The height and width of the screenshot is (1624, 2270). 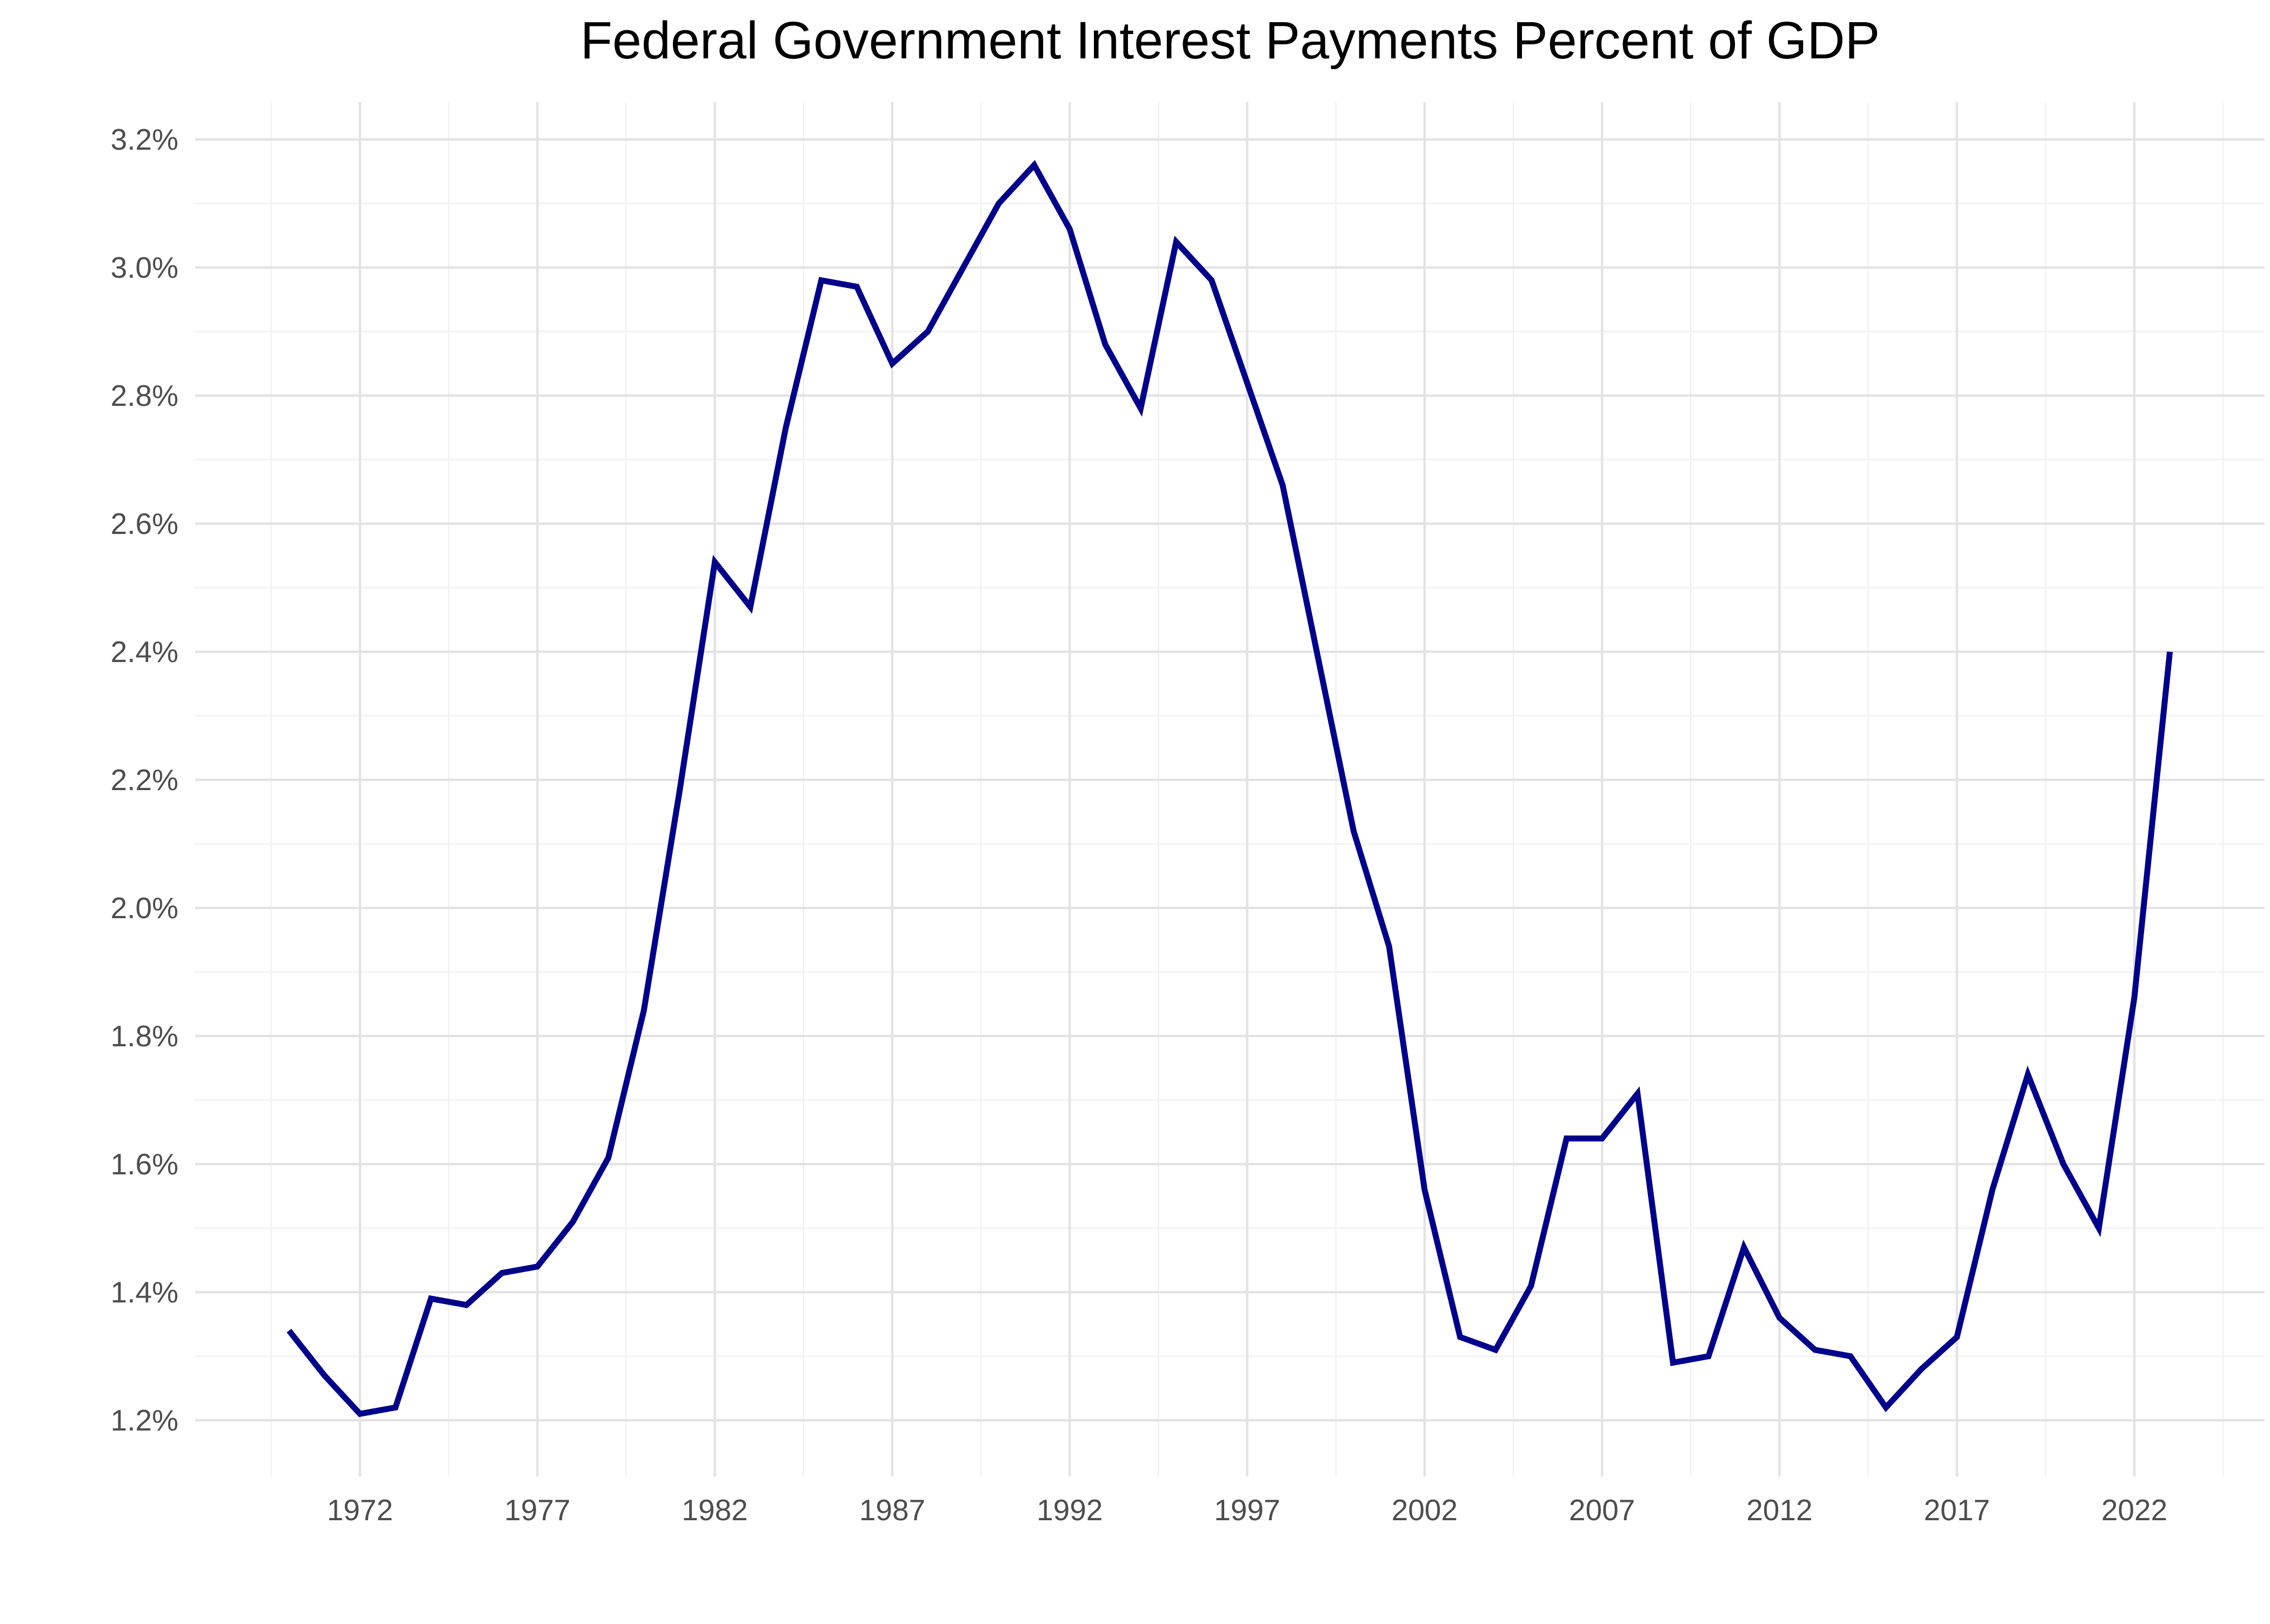 What do you see at coordinates (144, 652) in the screenshot?
I see `y-tick-label: 2.4%` at bounding box center [144, 652].